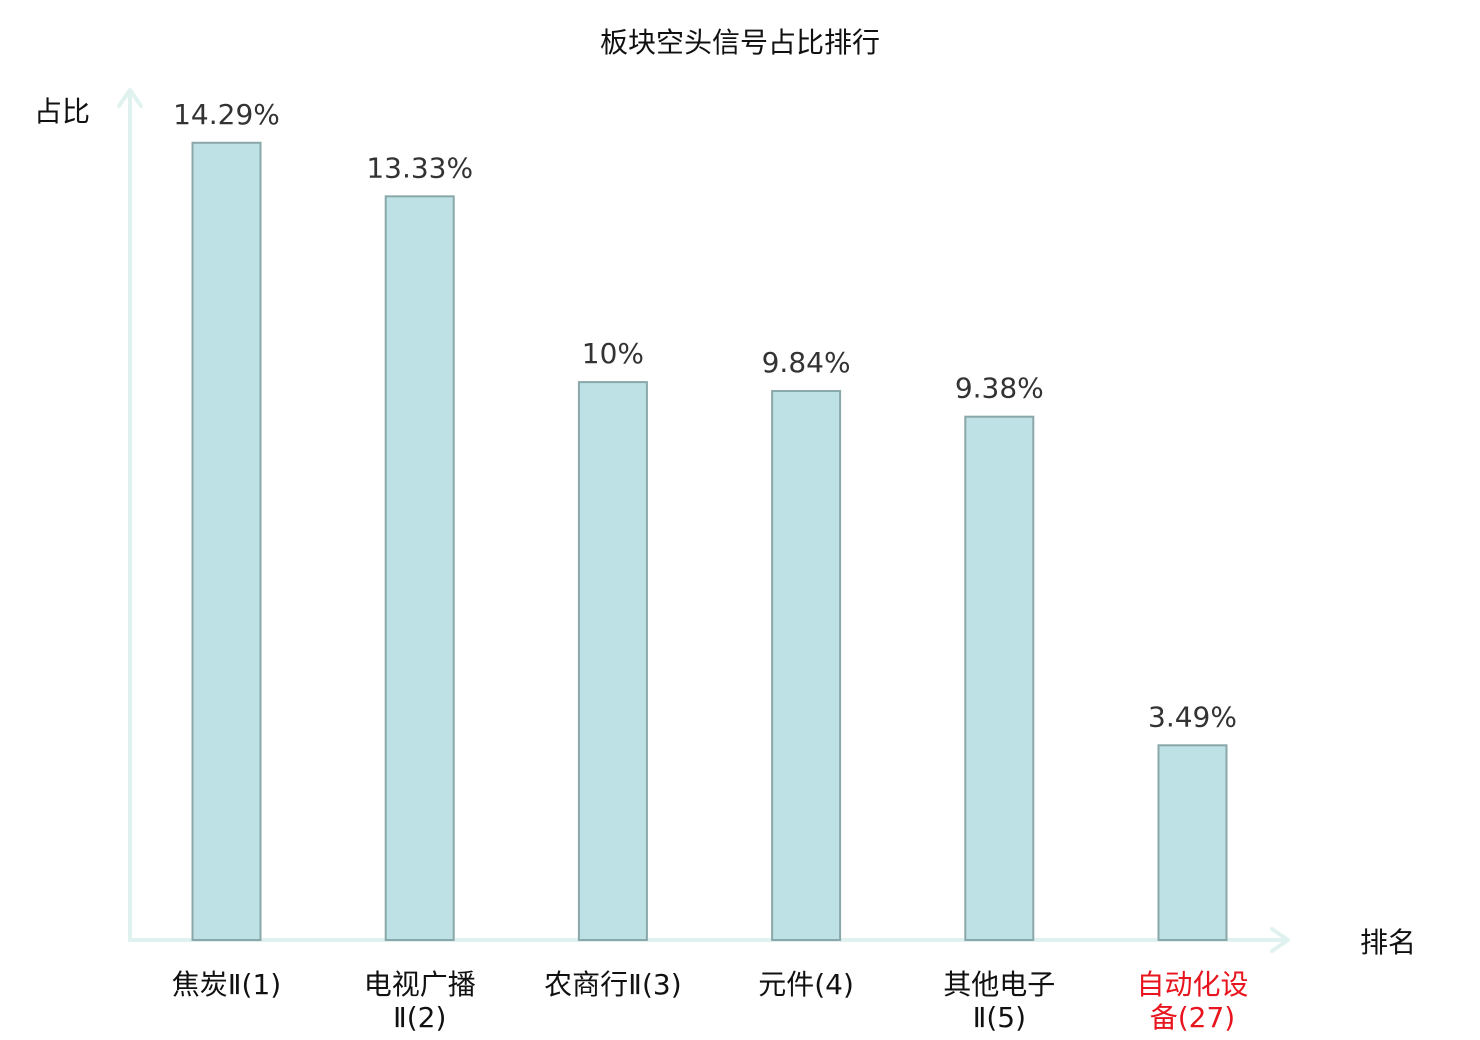 Image resolution: width=1480 pixels, height=1040 pixels. Describe the element at coordinates (1192, 716) in the screenshot. I see `bar-value-label: 3.49%` at that location.